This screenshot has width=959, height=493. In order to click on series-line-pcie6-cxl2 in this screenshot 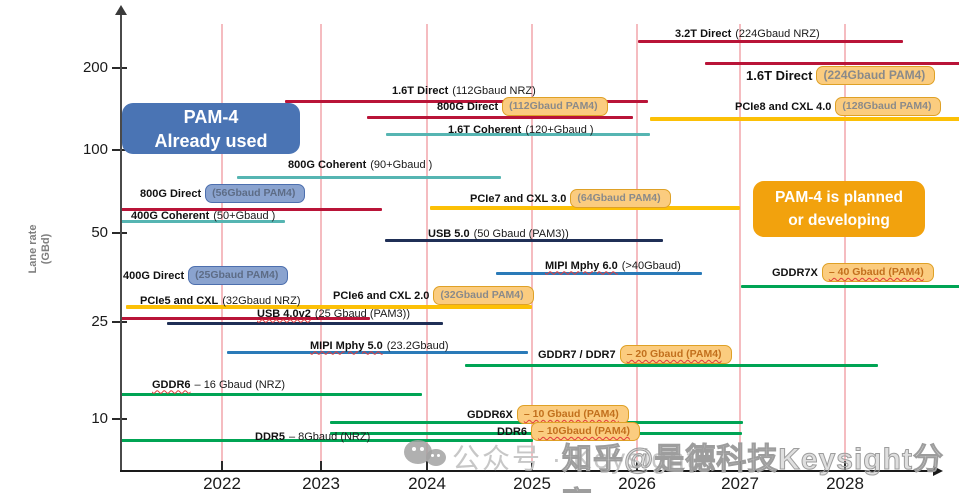, I will do `click(469, 307)`.